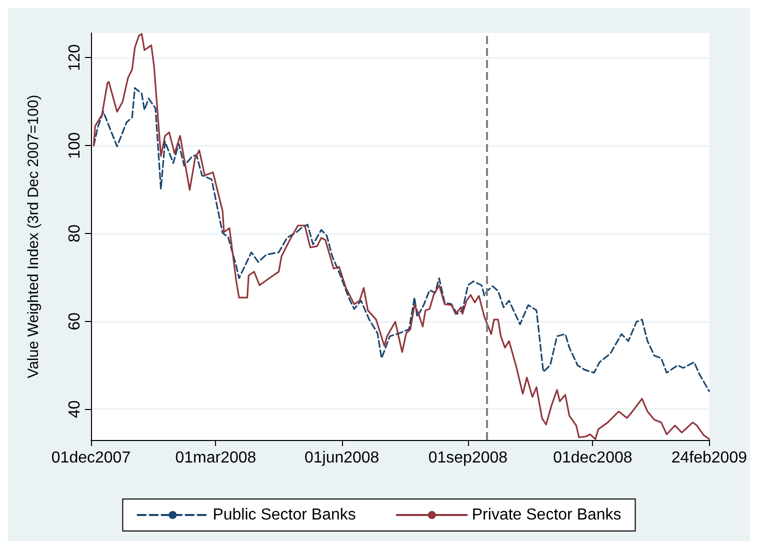  What do you see at coordinates (592, 458) in the screenshot?
I see `x-tick-label: 01dec2008` at bounding box center [592, 458].